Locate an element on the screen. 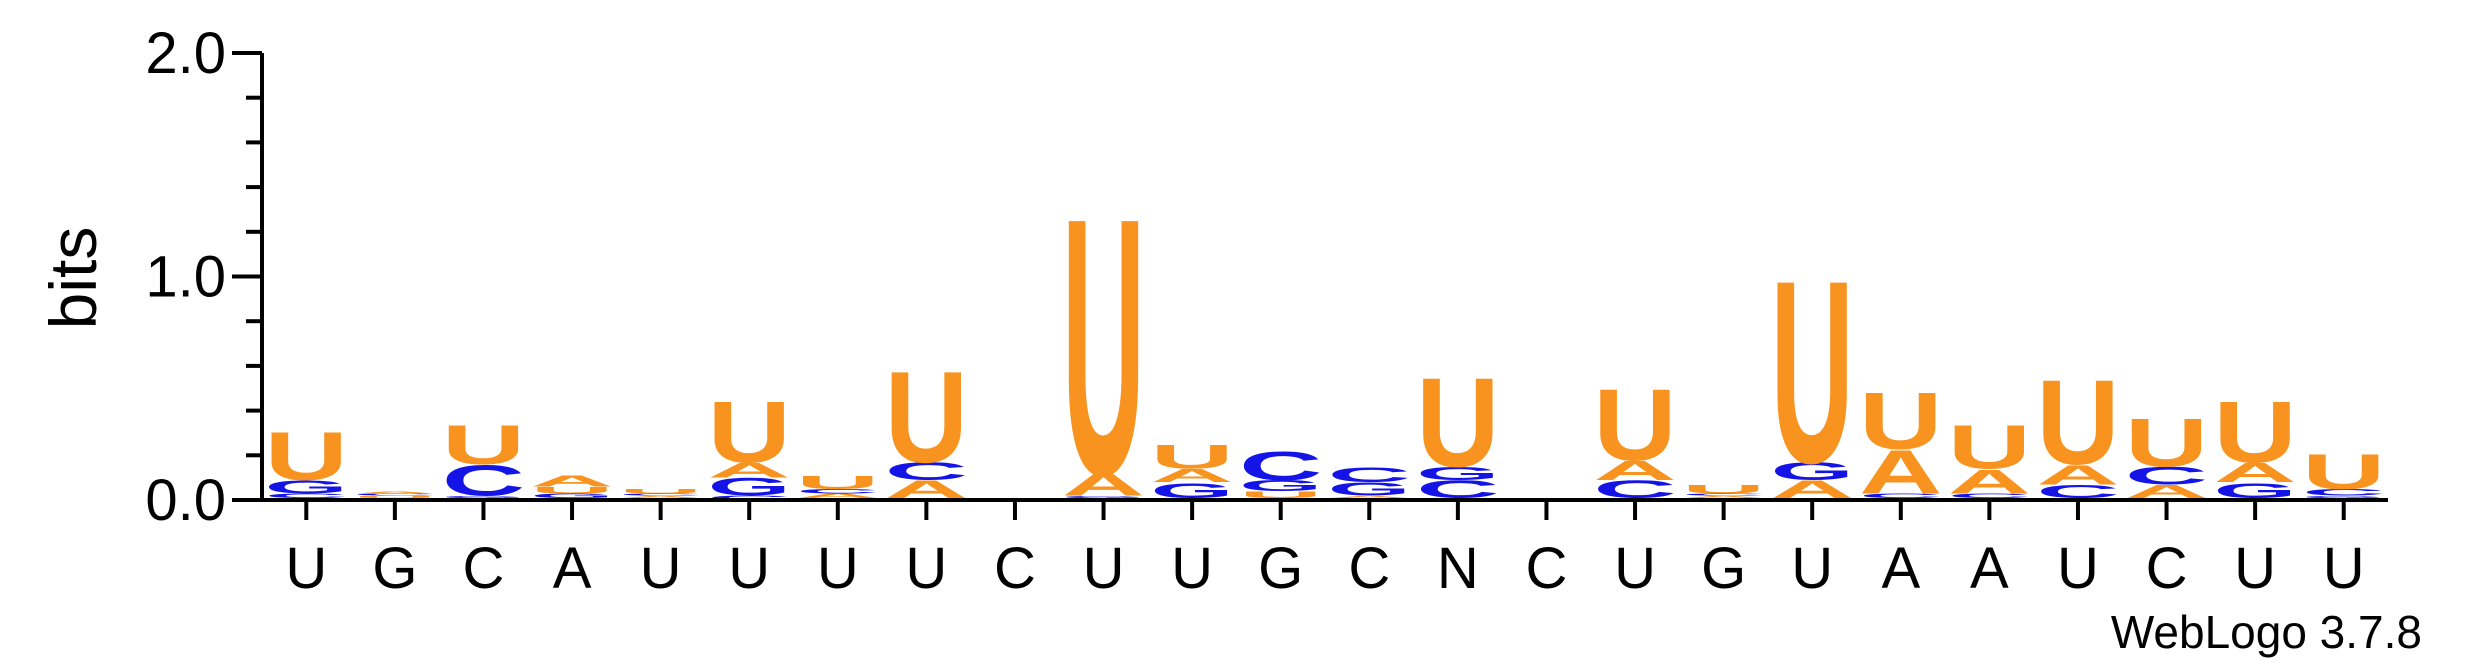  weblogo-version-label: WebLogo 3.7.8 is located at coordinates (2266, 632).